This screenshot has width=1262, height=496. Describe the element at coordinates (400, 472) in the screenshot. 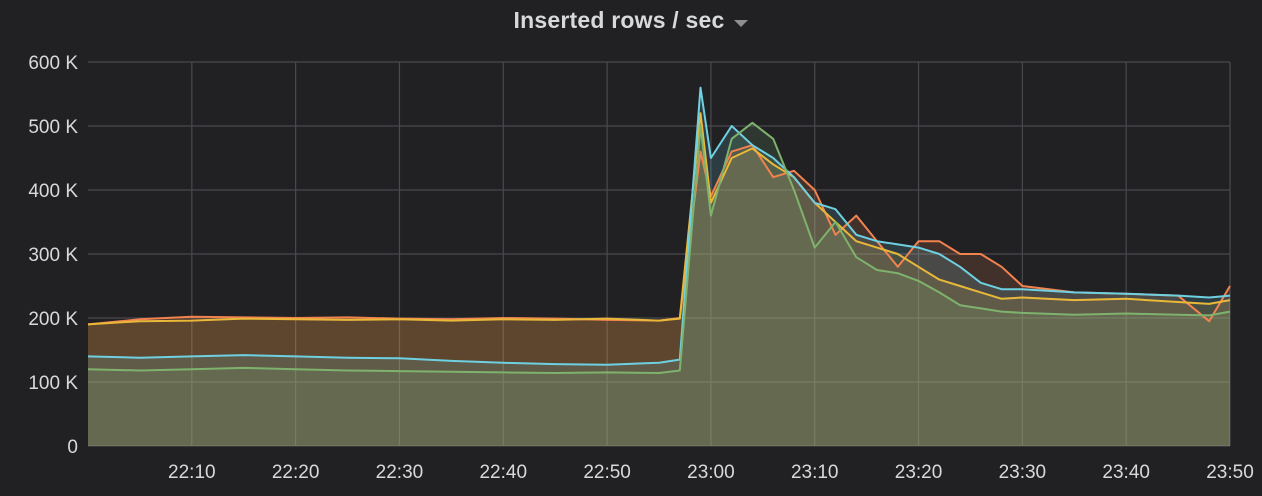

I see `x-tick-label: 22:30` at that location.